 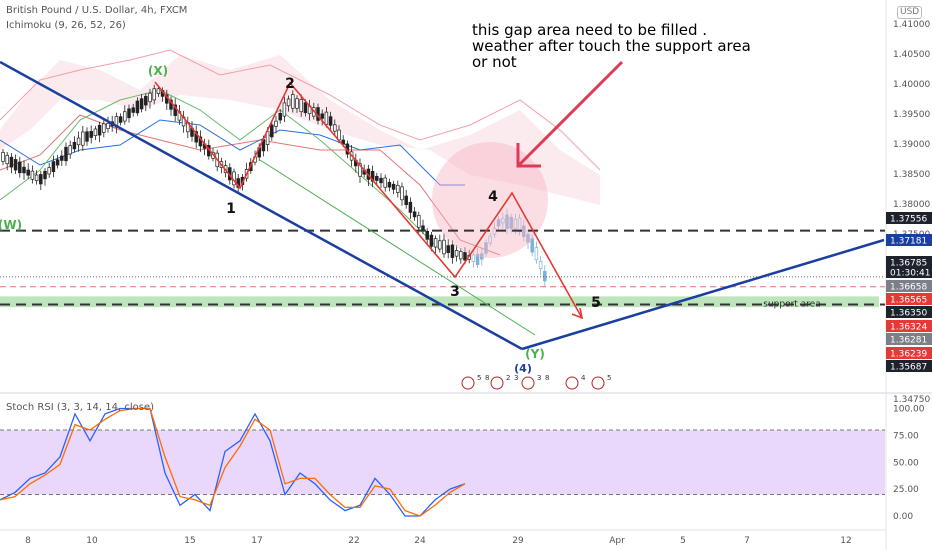 I want to click on senkou-a-line, so click(x=300, y=110).